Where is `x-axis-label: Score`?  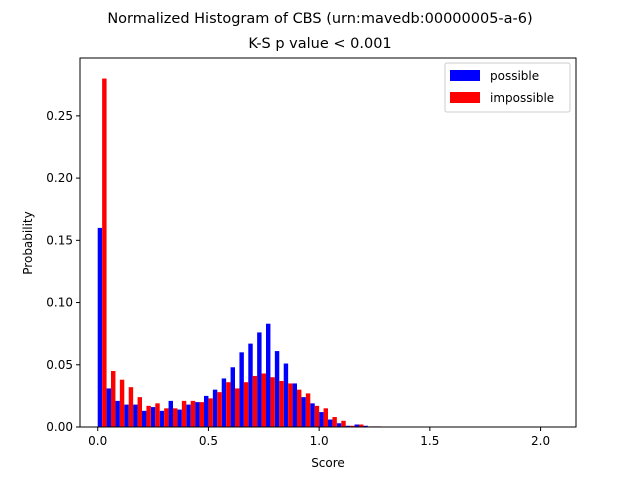 x-axis-label: Score is located at coordinates (328, 463).